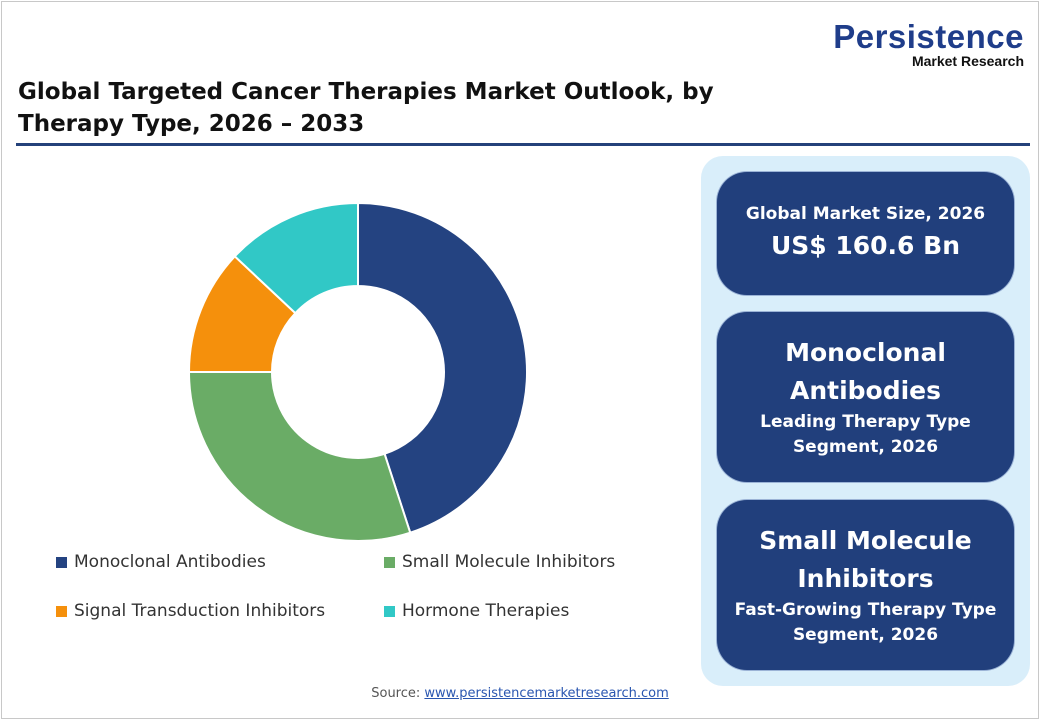  Describe the element at coordinates (865, 610) in the screenshot. I see `card-label: Fast-Growing Therapy Type` at that location.